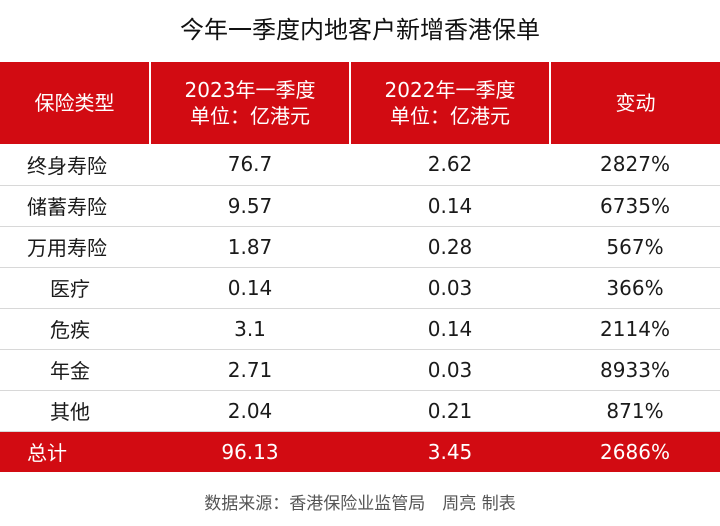  I want to click on header-change: 变动, so click(635, 103).